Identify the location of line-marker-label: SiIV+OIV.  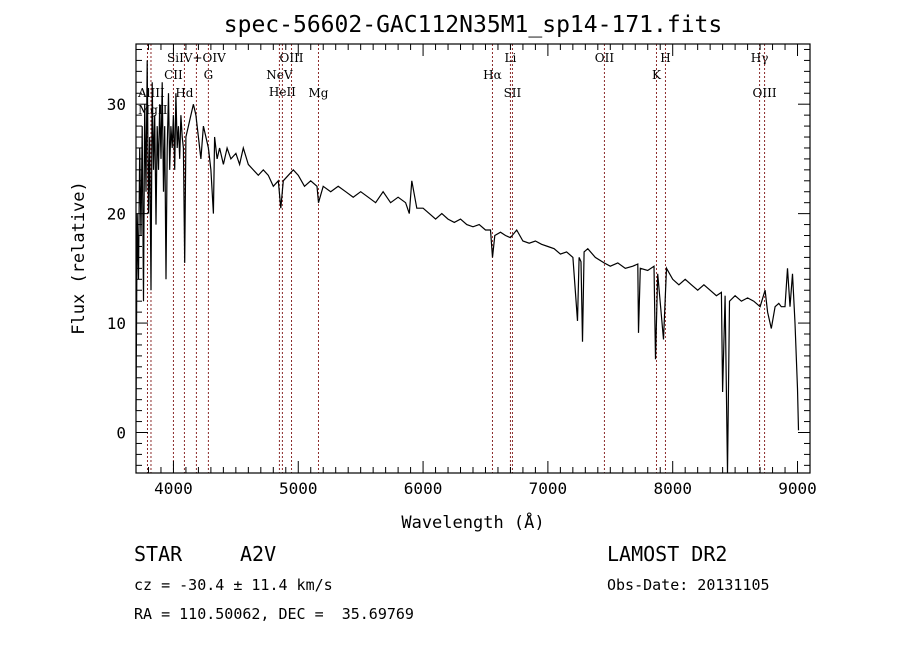
(196, 58).